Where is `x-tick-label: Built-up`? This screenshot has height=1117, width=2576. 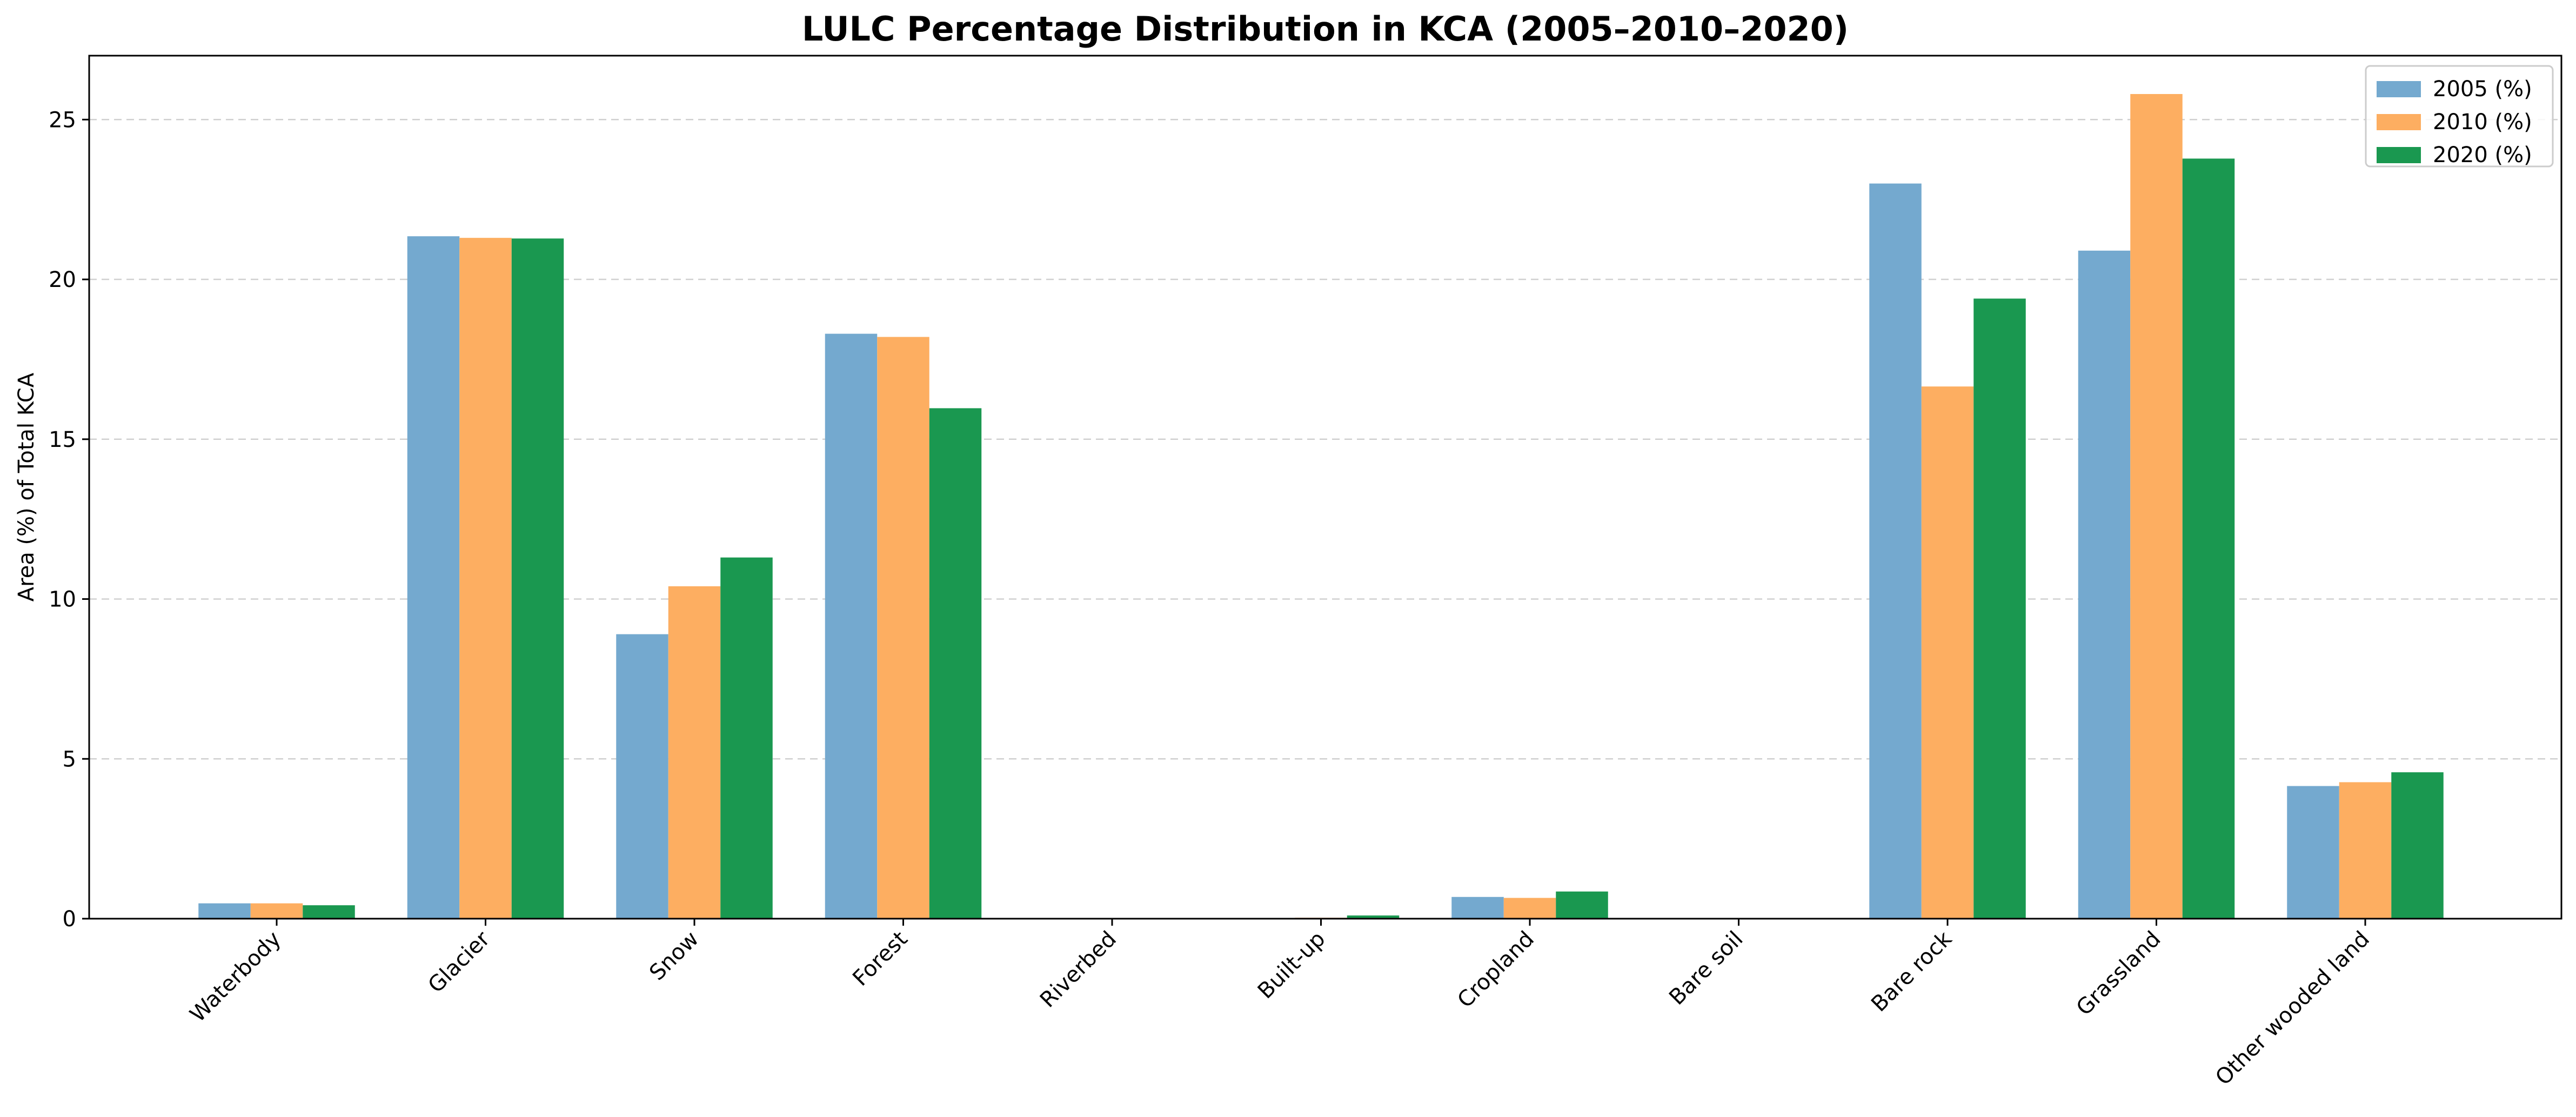
x-tick-label: Built-up is located at coordinates (1291, 965).